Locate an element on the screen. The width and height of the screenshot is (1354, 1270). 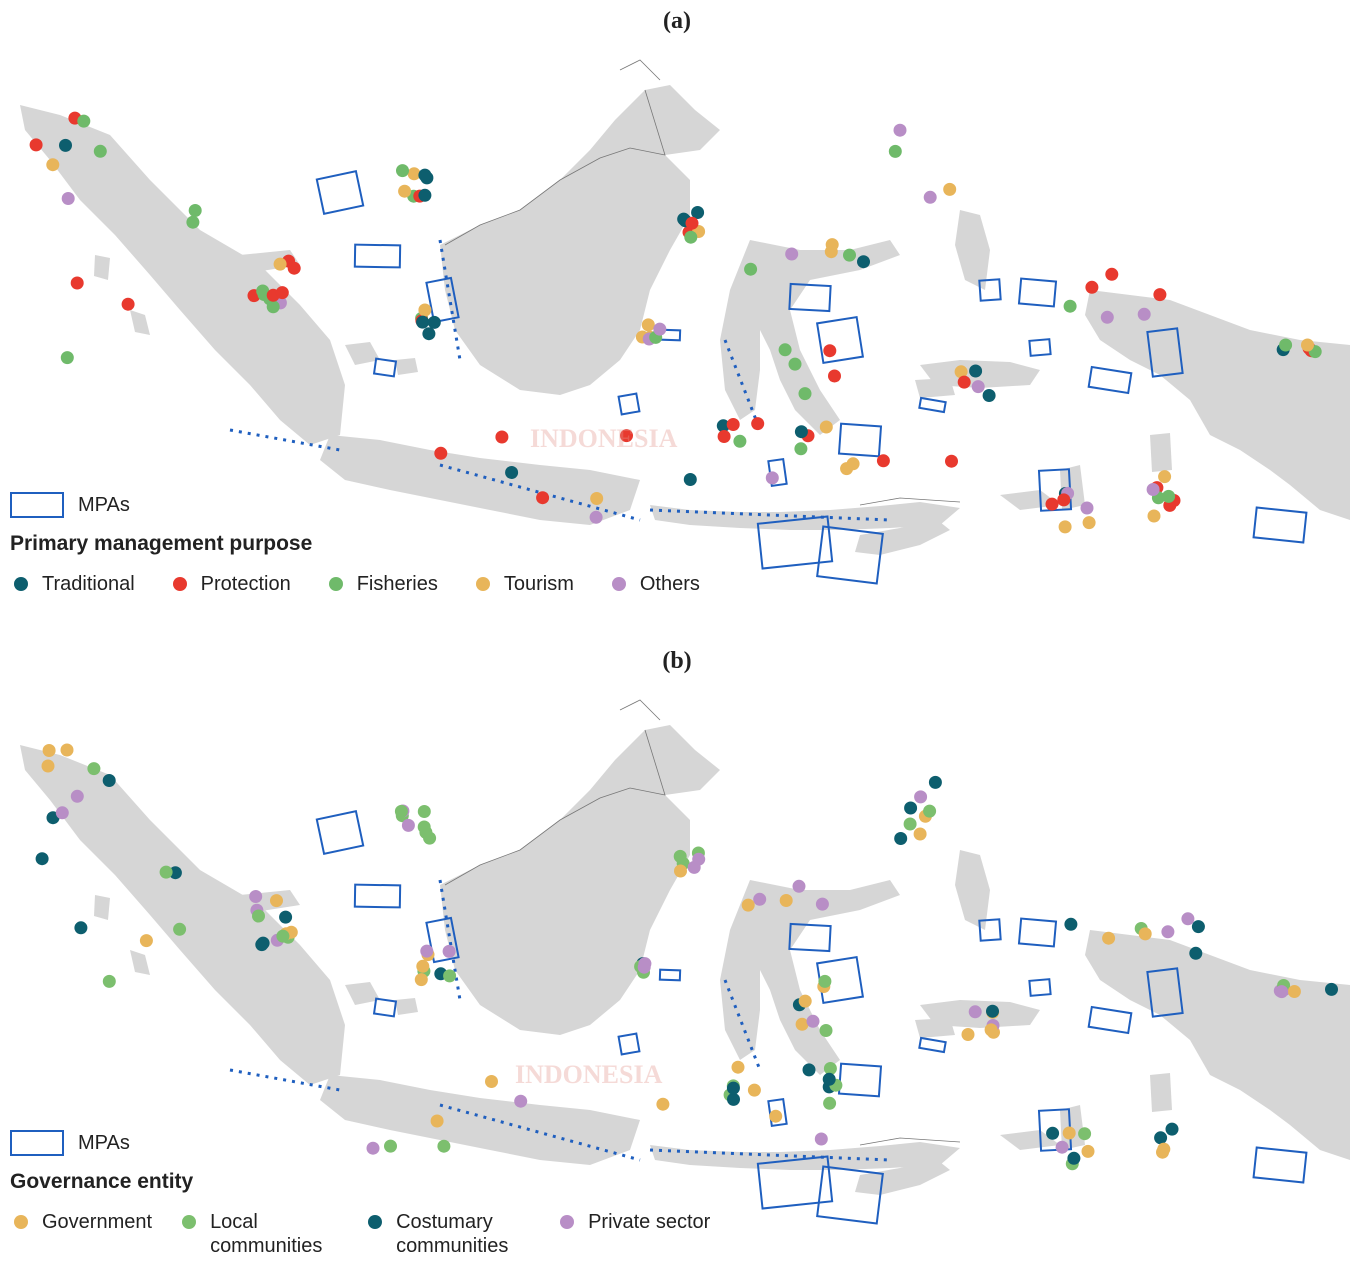
legend-item: Government is located at coordinates (81, 1234).